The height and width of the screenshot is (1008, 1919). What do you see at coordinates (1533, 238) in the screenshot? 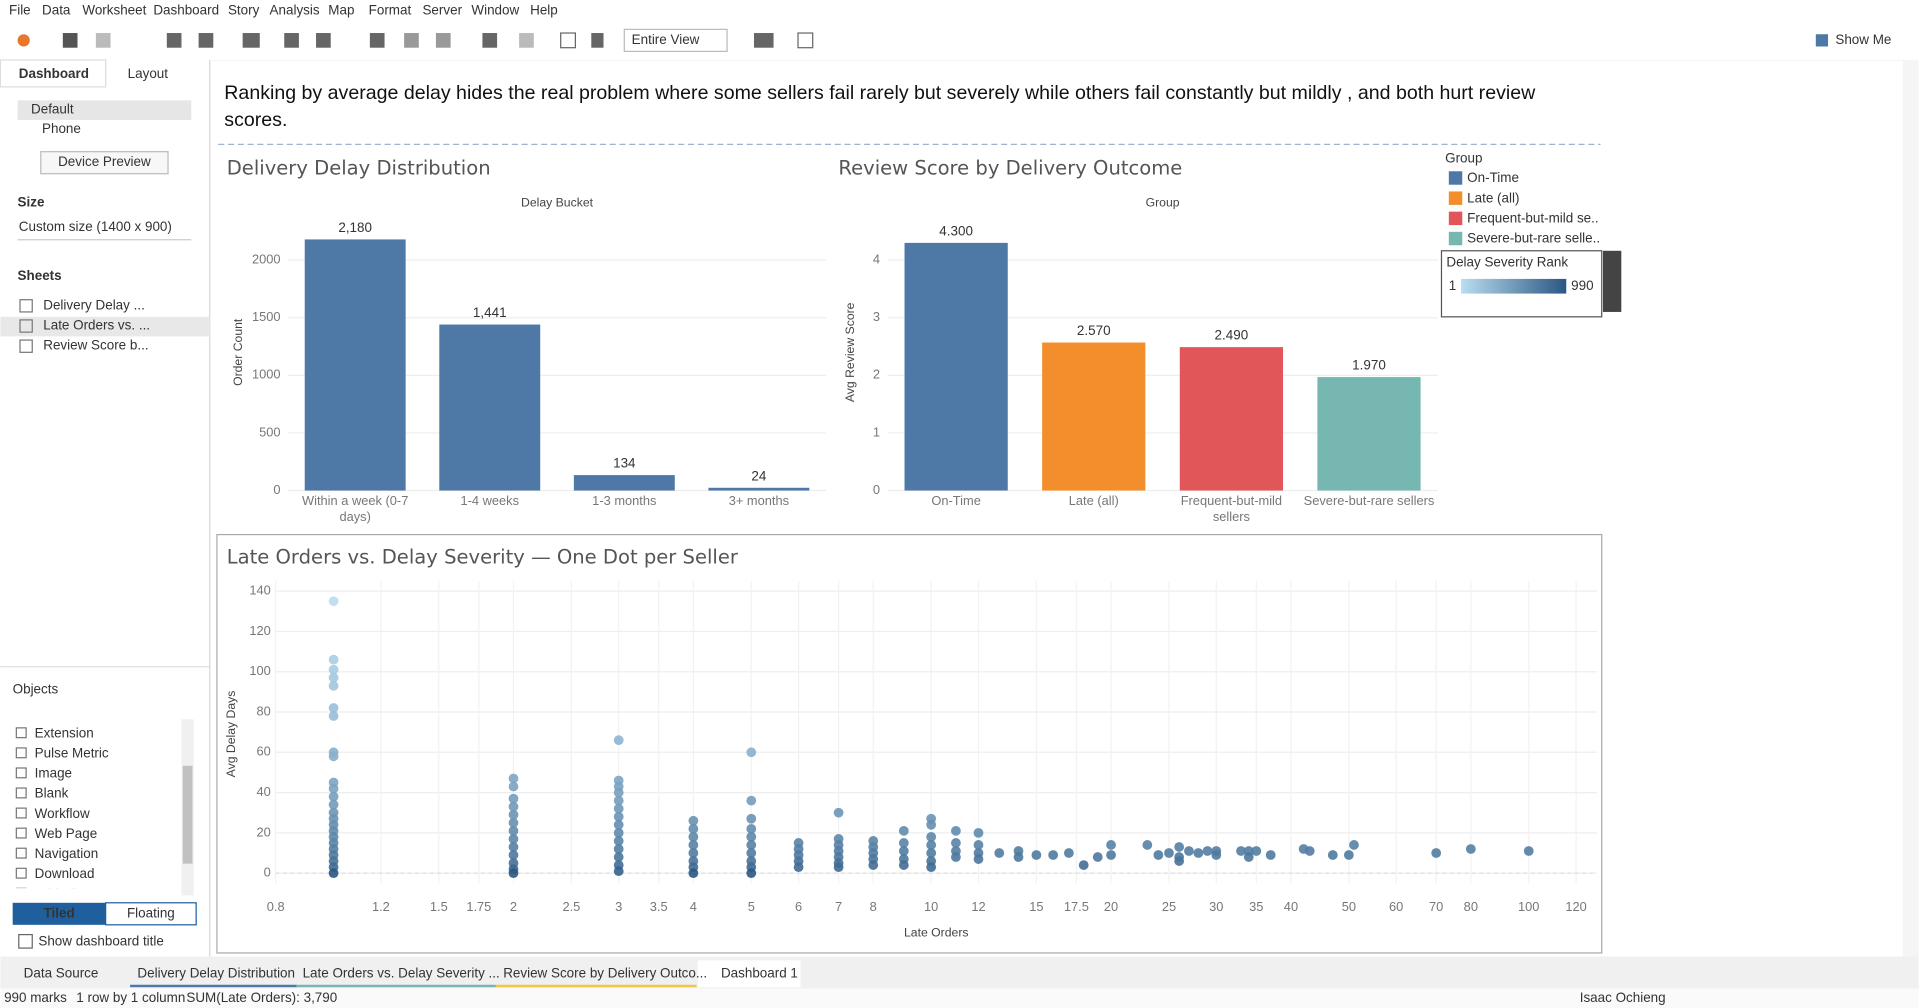
I see `legend-item: Severe-but-rare selle..` at bounding box center [1533, 238].